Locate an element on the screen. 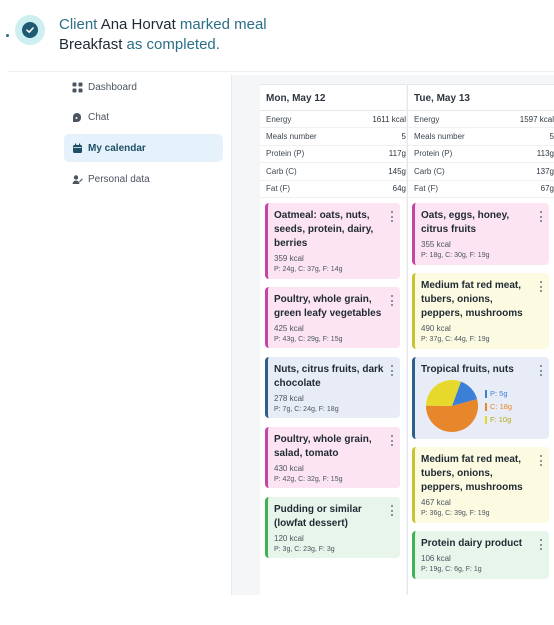 Image resolution: width=554 pixels, height=625 pixels. check-circle-icon is located at coordinates (30, 30).